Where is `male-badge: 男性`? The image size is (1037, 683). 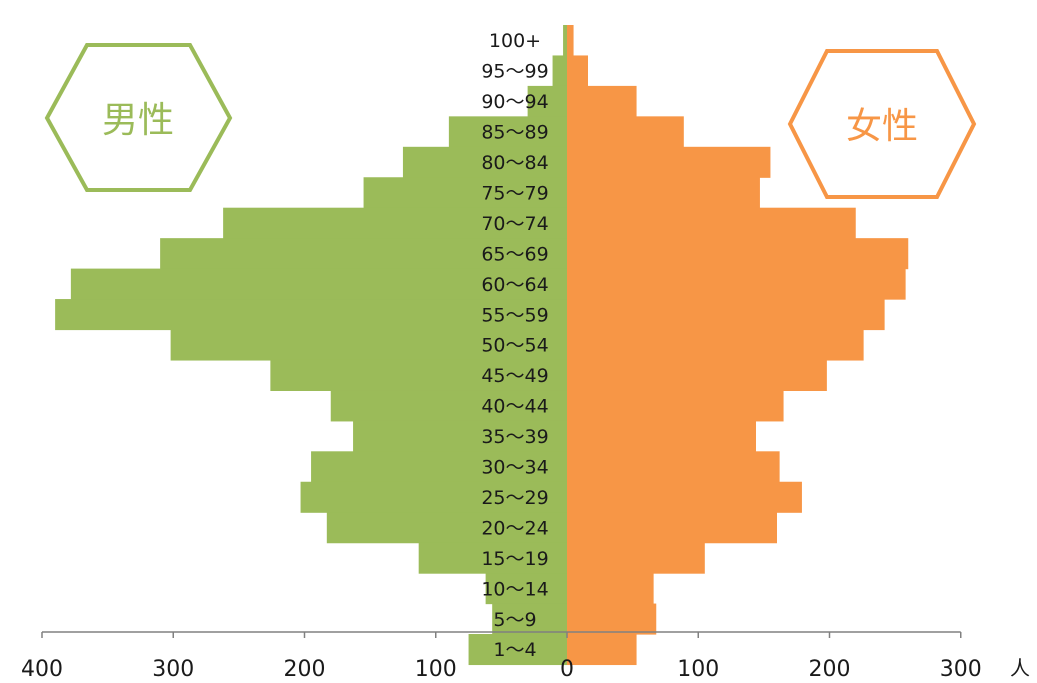 male-badge: 男性 is located at coordinates (138, 117).